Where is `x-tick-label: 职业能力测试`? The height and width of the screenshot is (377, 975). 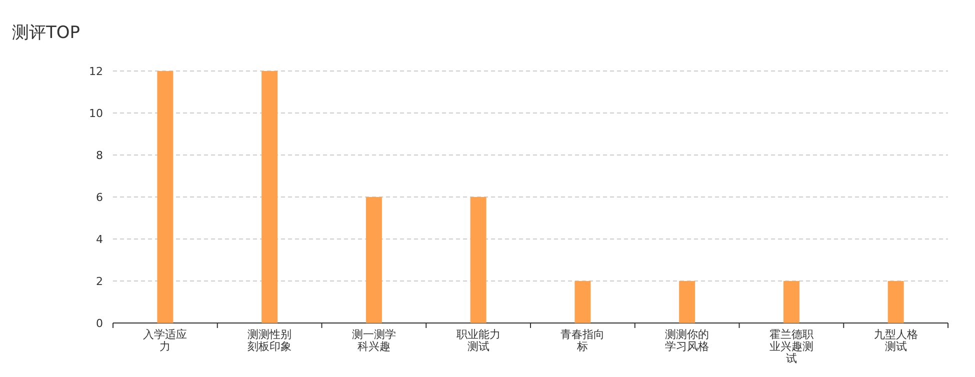
x-tick-label: 职业能力测试 is located at coordinates (478, 340).